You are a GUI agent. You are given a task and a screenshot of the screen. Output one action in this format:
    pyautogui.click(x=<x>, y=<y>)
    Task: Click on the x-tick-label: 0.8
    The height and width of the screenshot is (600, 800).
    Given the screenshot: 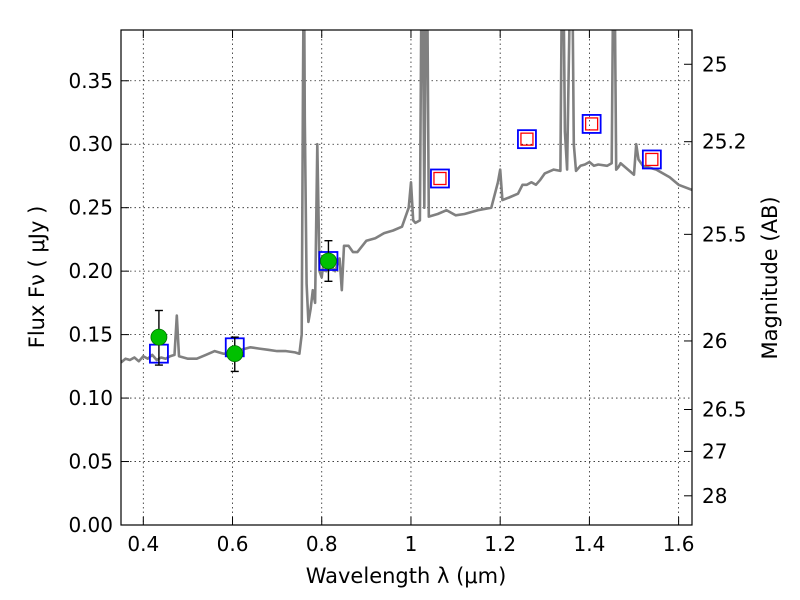 What is the action you would take?
    pyautogui.click(x=322, y=544)
    